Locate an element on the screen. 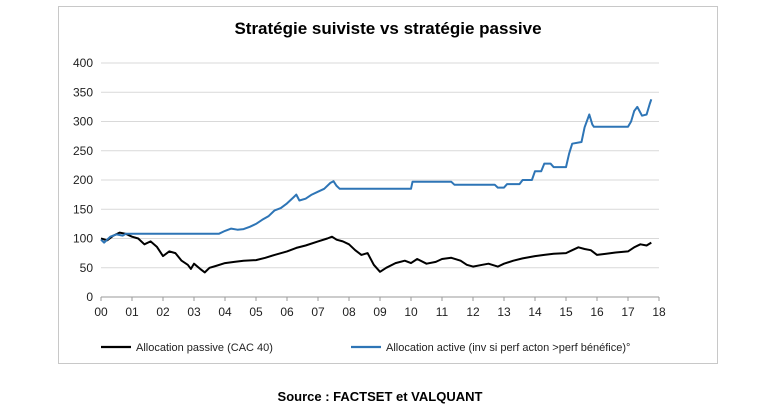 The image size is (760, 411). x-tick-label: 11 is located at coordinates (442, 312).